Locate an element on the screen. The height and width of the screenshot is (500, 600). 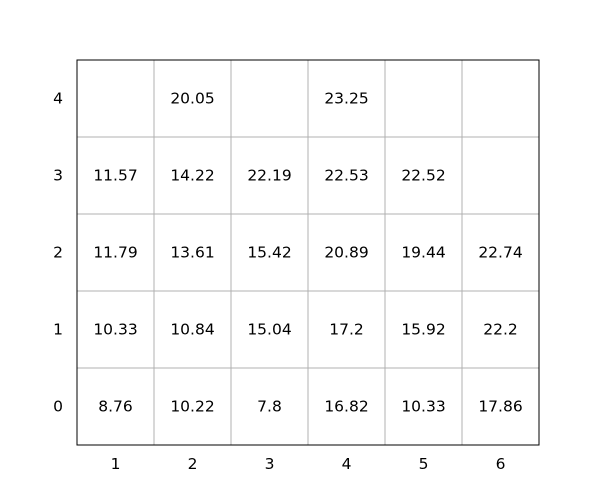
cell-value: 10.22 is located at coordinates (192, 407).